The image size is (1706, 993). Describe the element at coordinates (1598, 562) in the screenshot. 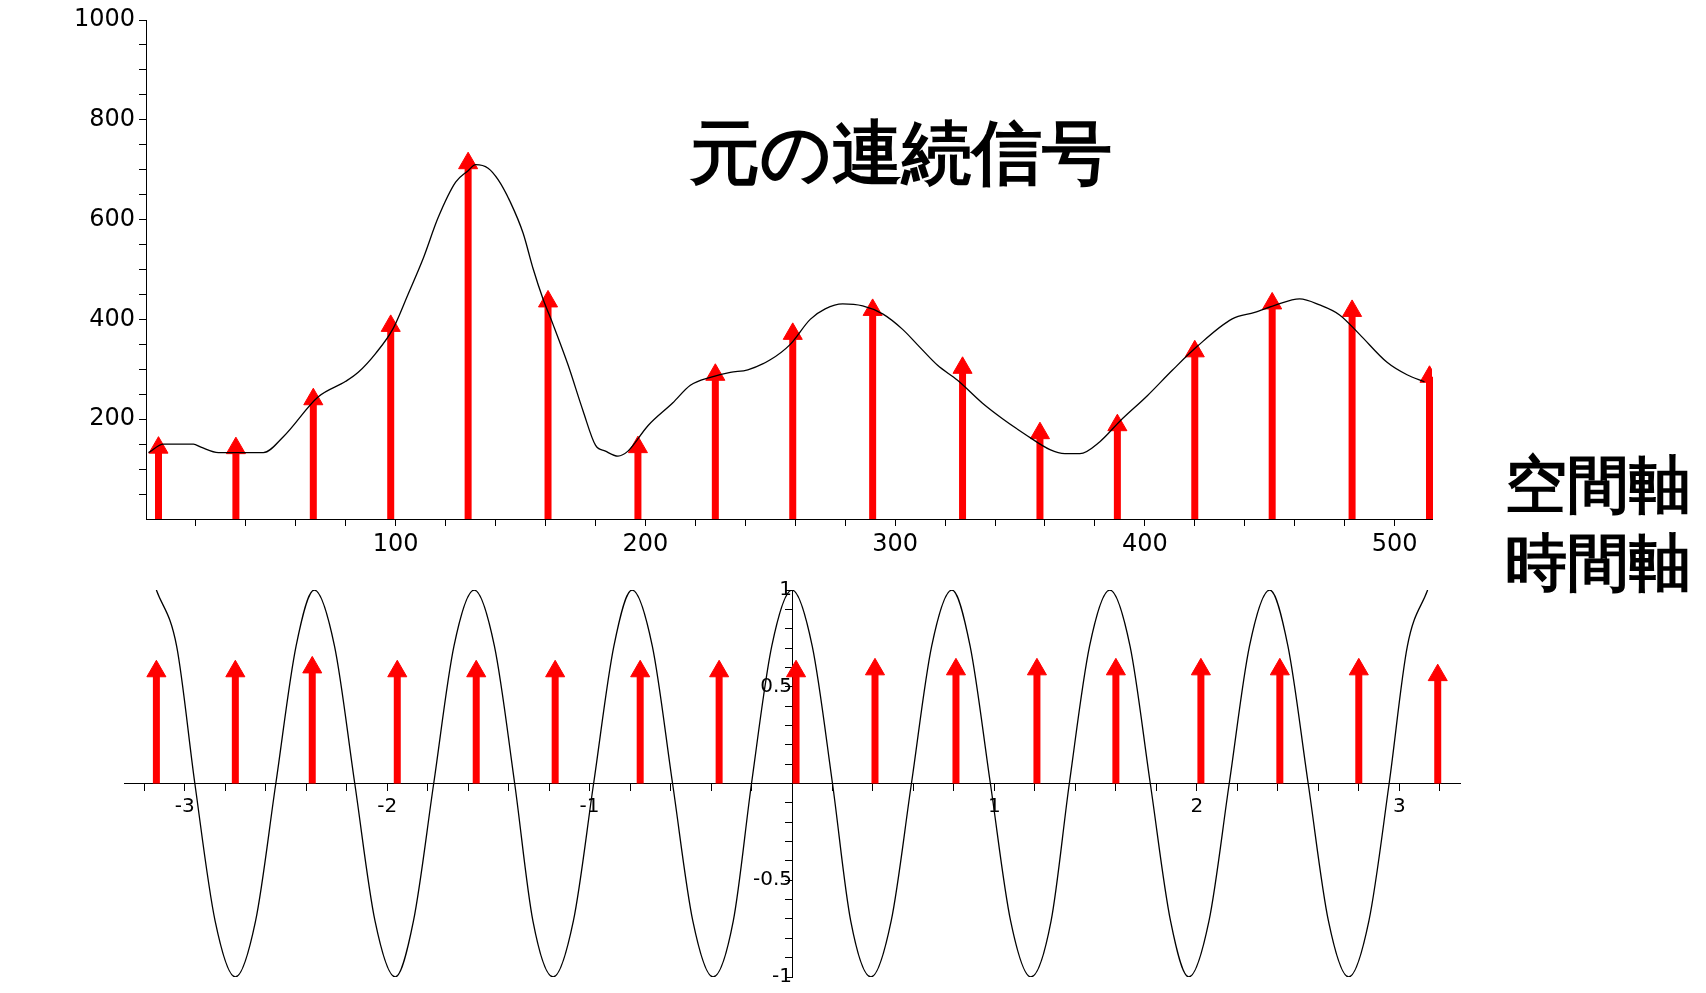

I see `x-axis-title: 時間軸` at that location.